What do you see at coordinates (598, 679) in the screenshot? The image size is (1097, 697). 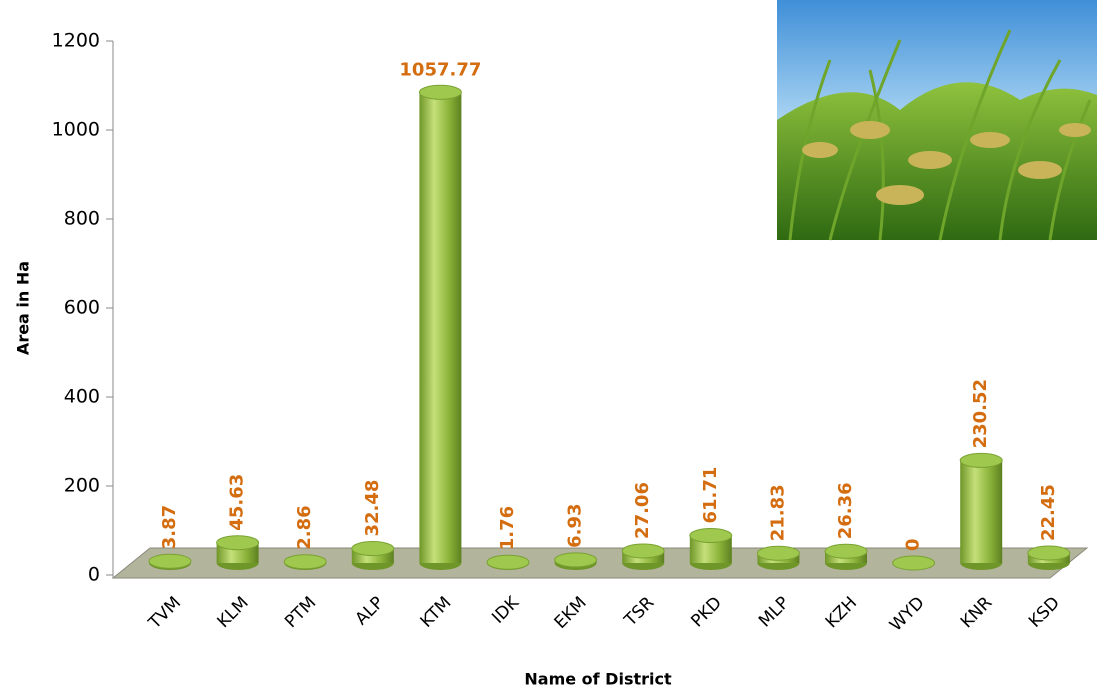 I see `x-axis-title: Name of District` at bounding box center [598, 679].